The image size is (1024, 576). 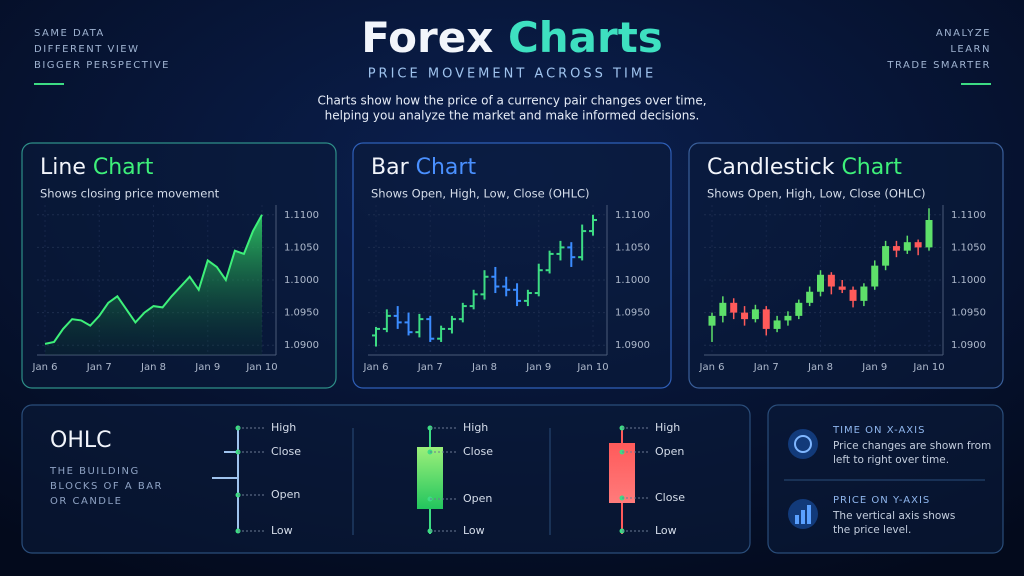 What do you see at coordinates (80, 440) in the screenshot?
I see `ohlc-title: OHLC` at bounding box center [80, 440].